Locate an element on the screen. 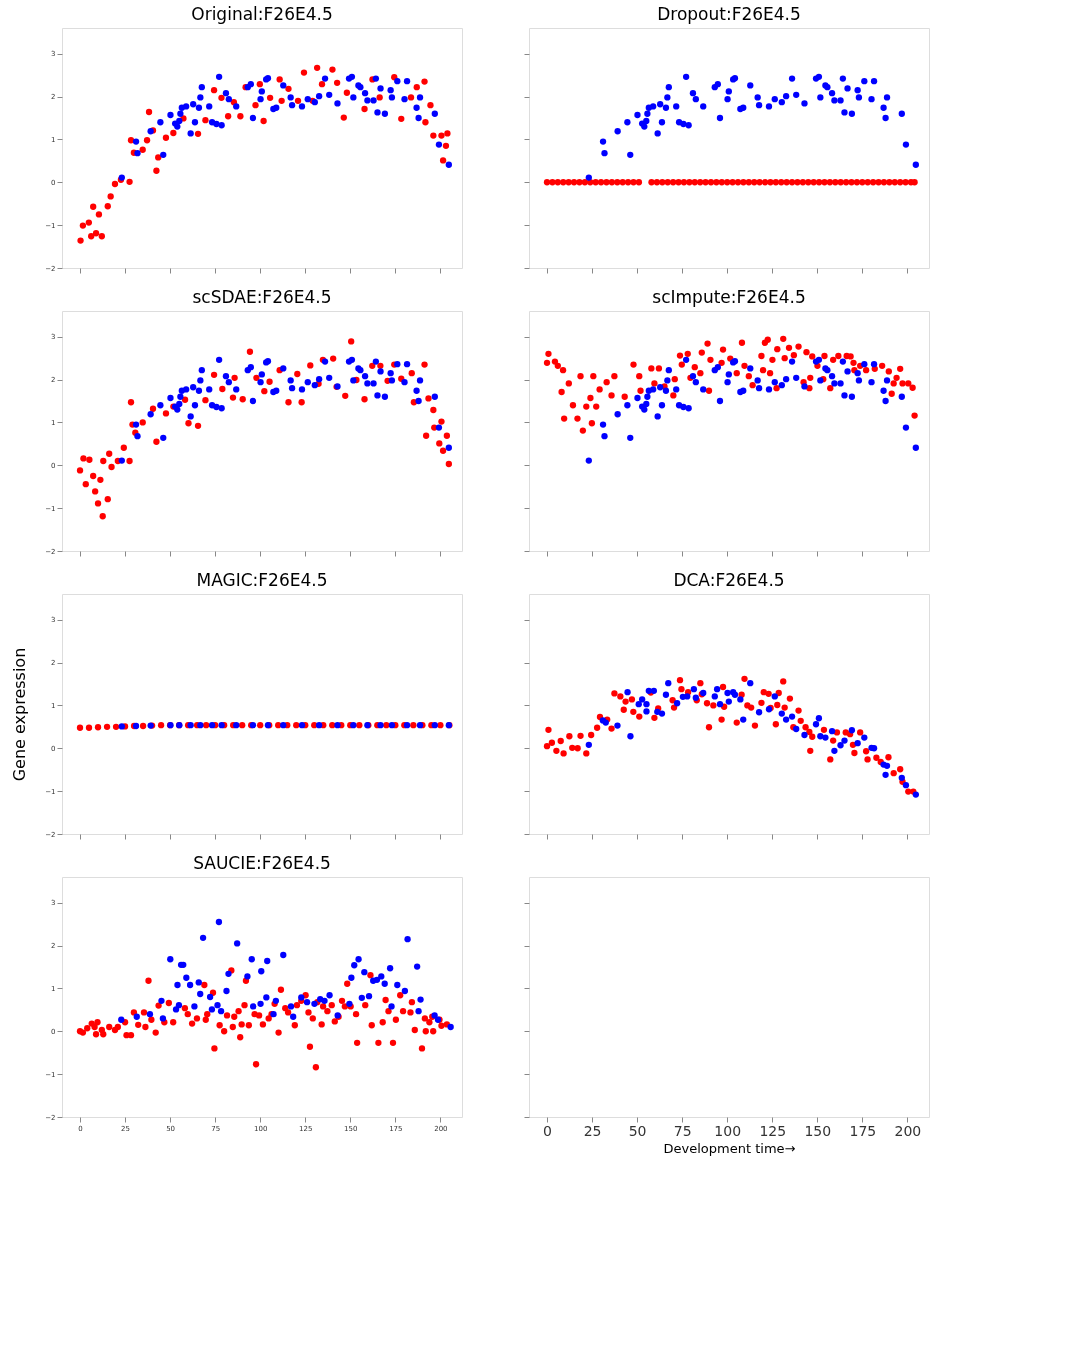  x-tick-label: 200 is located at coordinates (908, 1130).